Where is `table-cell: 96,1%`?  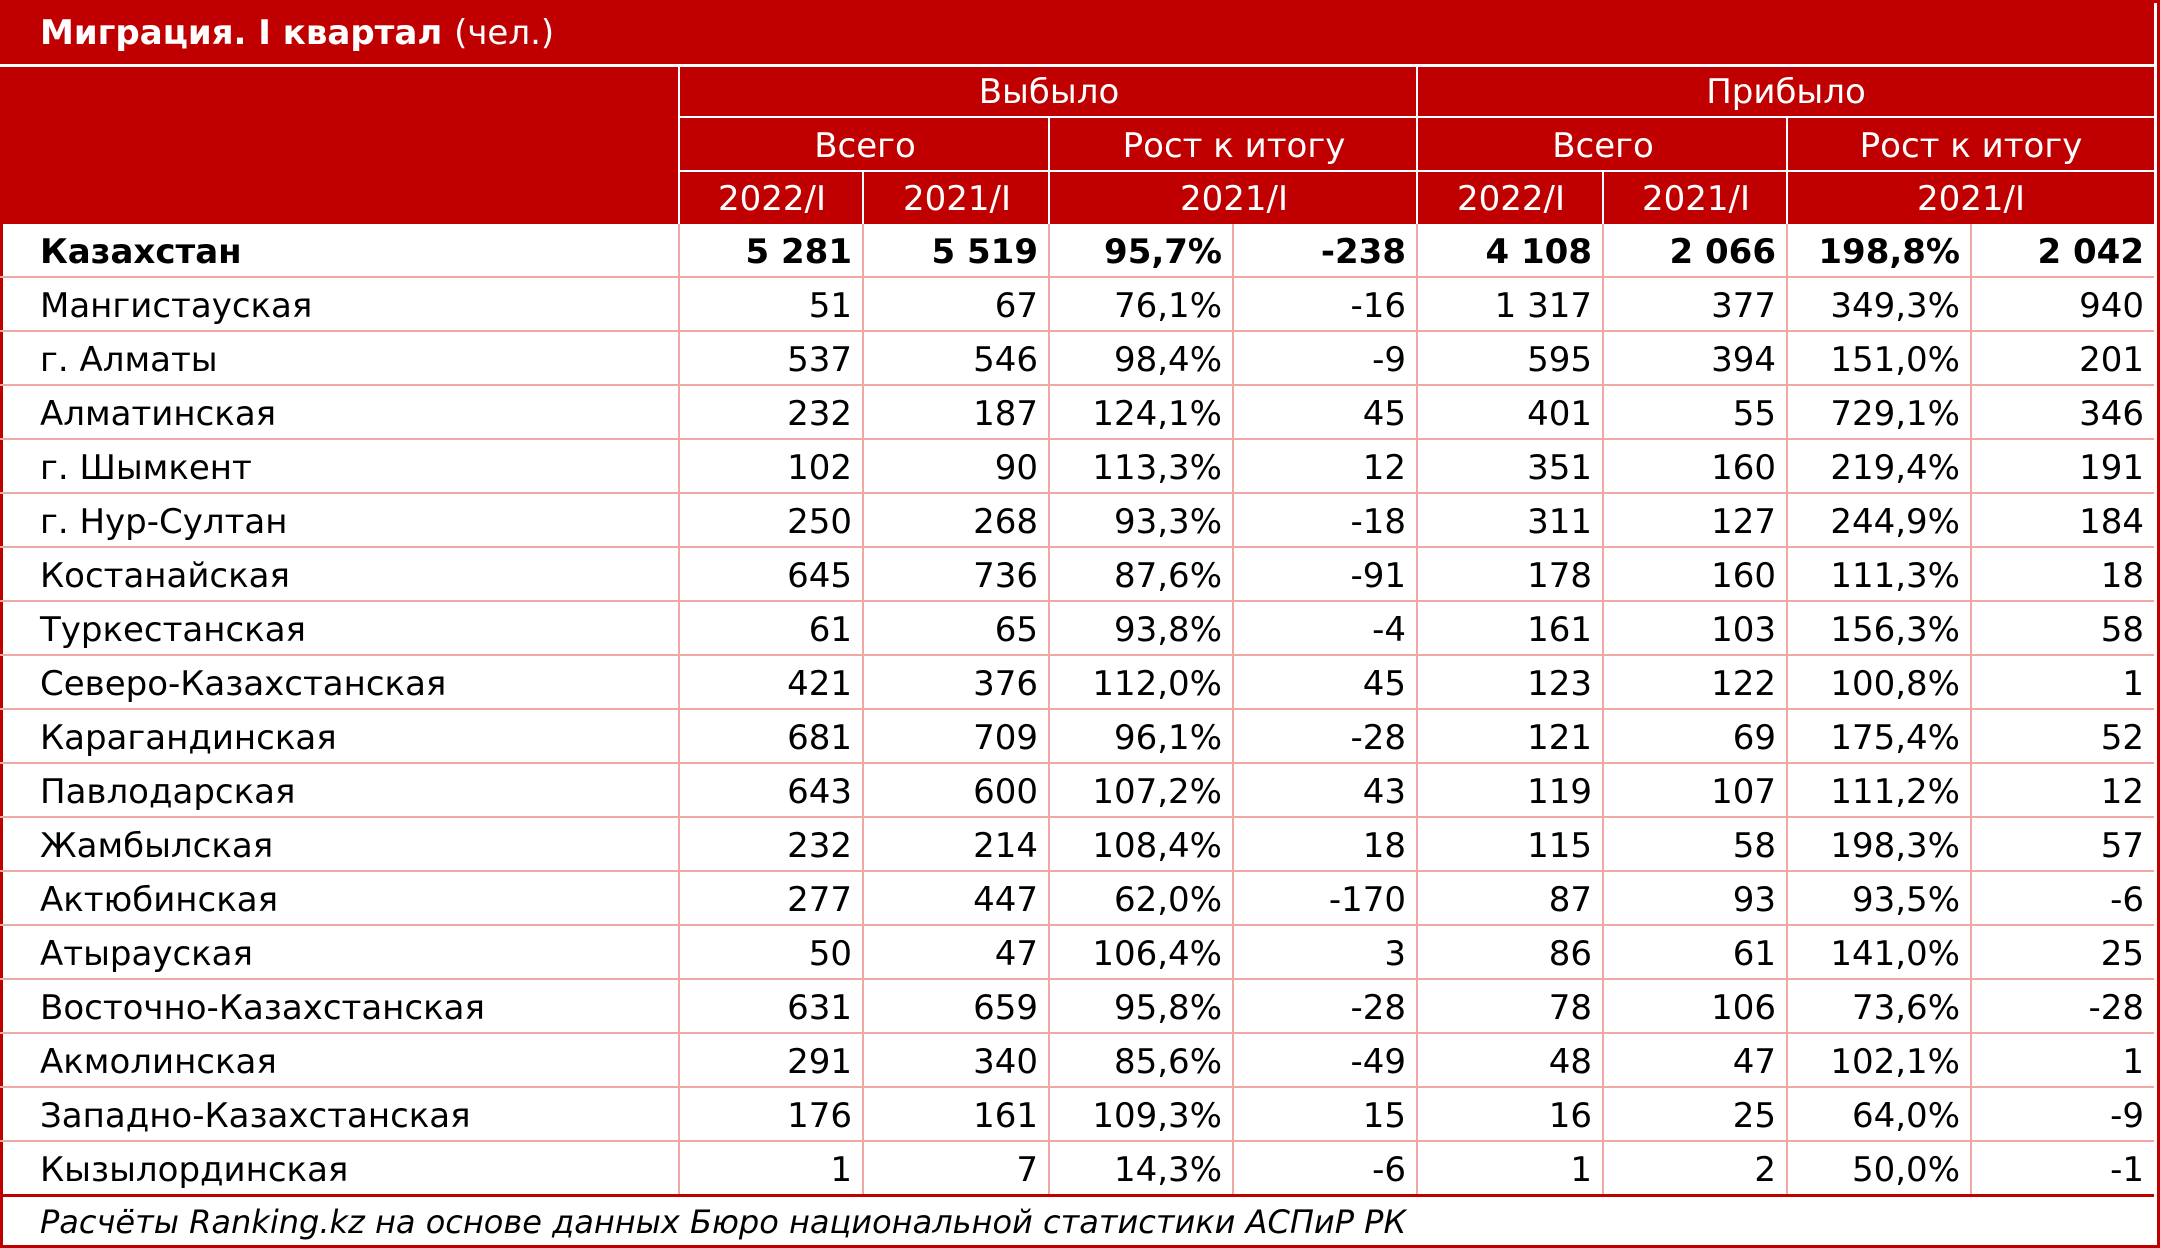
table-cell: 96,1% is located at coordinates (1142, 737).